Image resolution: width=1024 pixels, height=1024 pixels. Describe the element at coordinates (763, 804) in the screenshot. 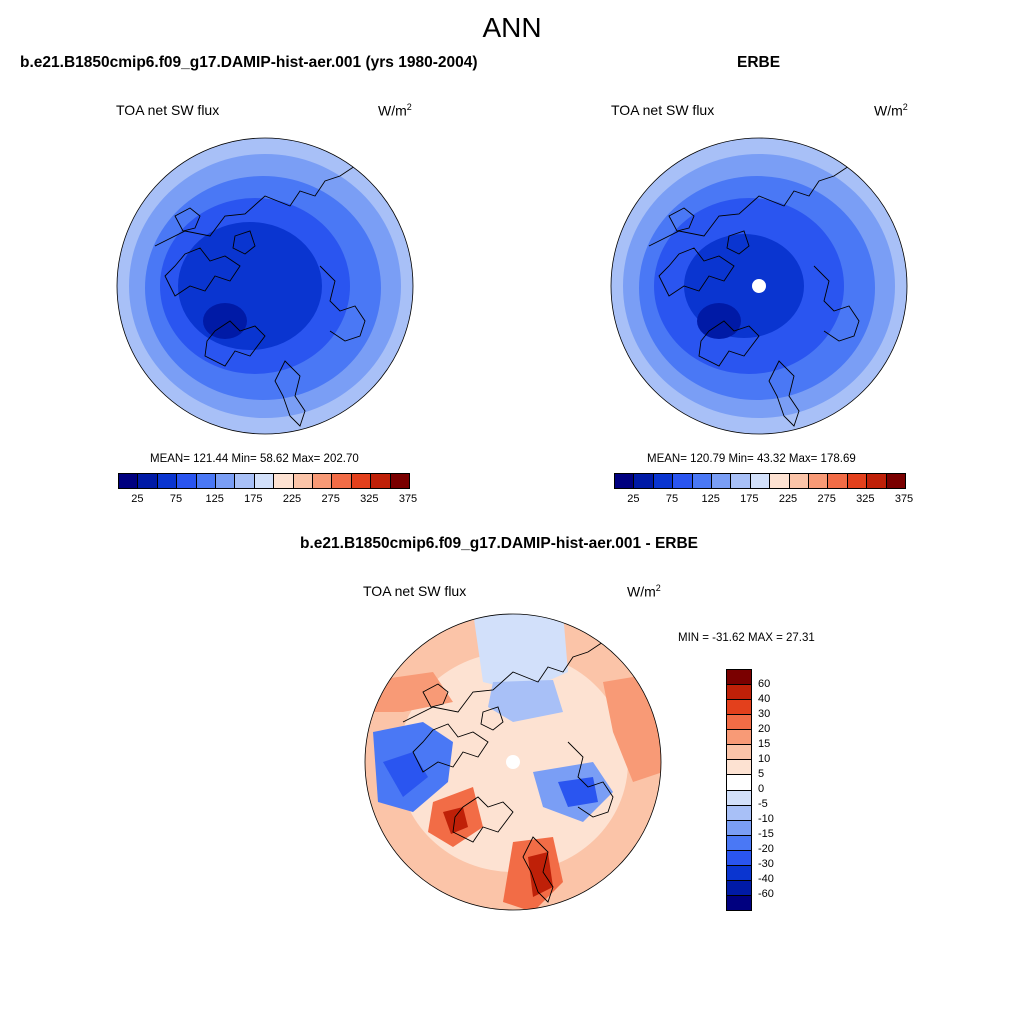

I see `colorbar-tick-label: -5` at that location.